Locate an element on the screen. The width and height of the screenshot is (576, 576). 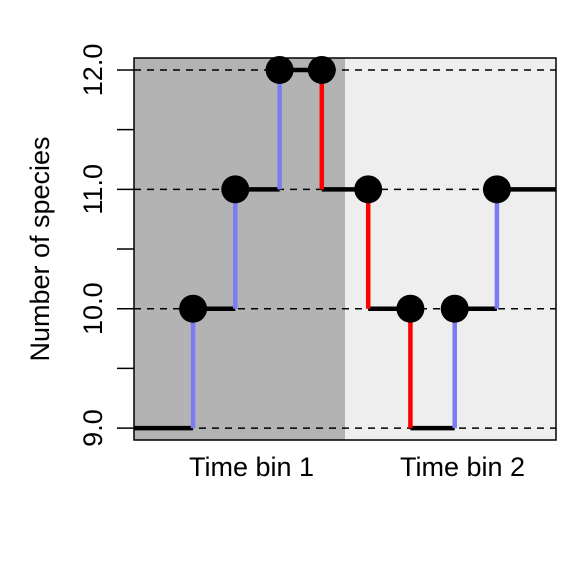
time-bin-2-label: Time bin 2 is located at coordinates (462, 467).